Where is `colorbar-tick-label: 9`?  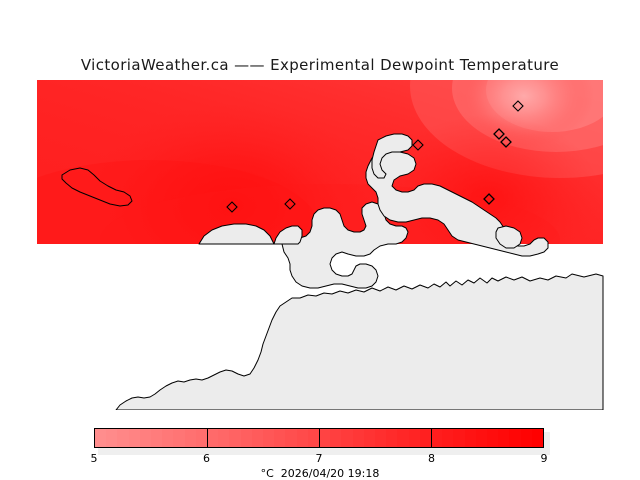
colorbar-tick-label: 9 is located at coordinates (544, 458).